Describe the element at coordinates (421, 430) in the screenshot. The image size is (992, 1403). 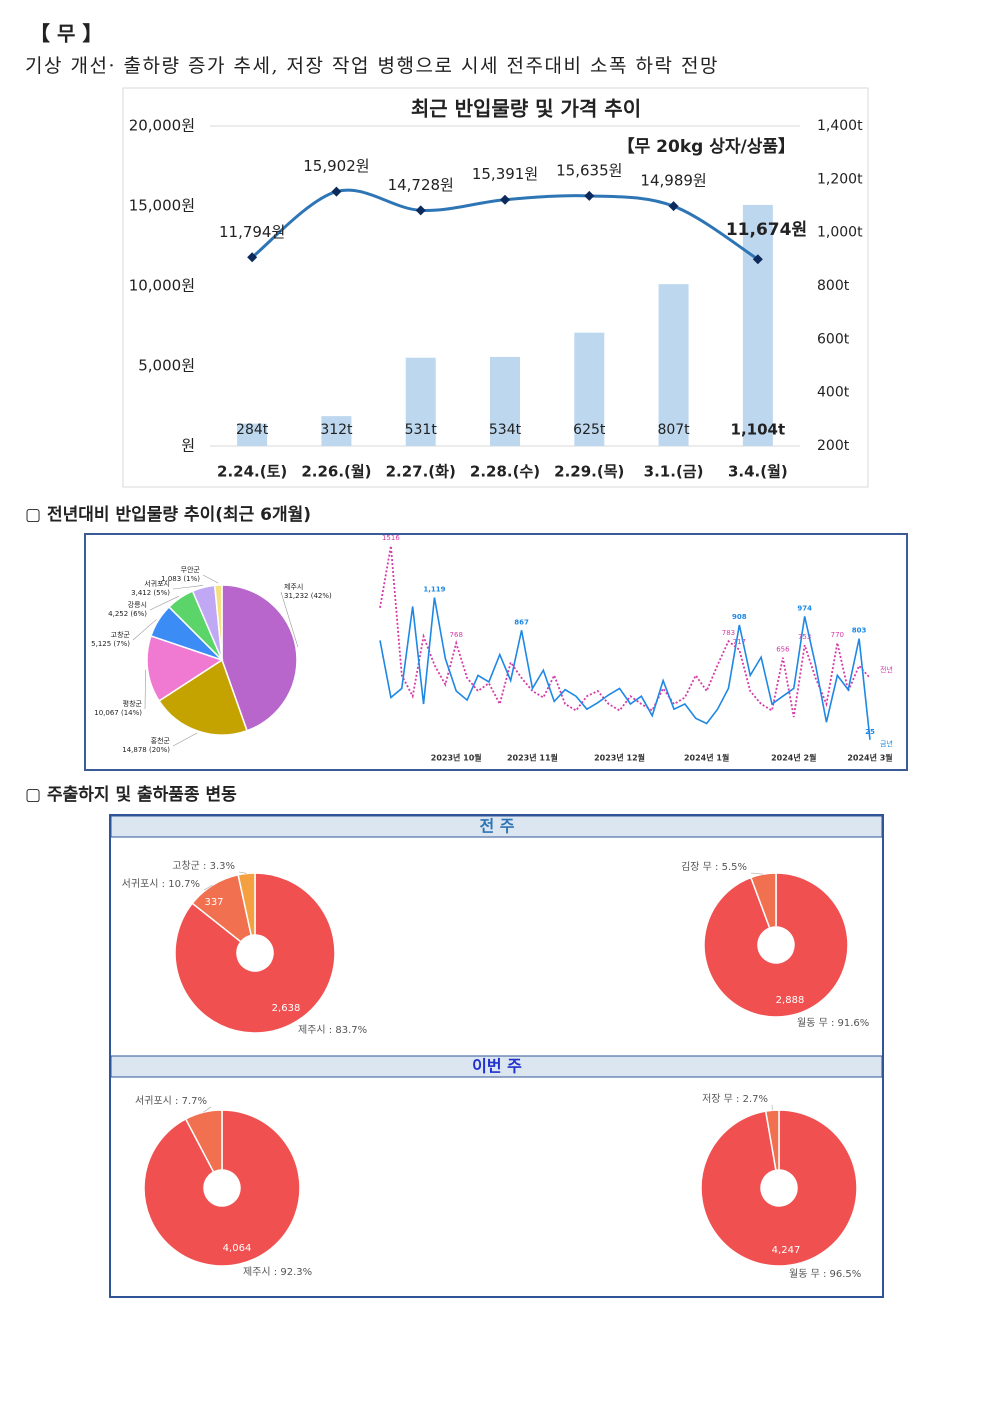
I see `bar-label: 531t` at that location.